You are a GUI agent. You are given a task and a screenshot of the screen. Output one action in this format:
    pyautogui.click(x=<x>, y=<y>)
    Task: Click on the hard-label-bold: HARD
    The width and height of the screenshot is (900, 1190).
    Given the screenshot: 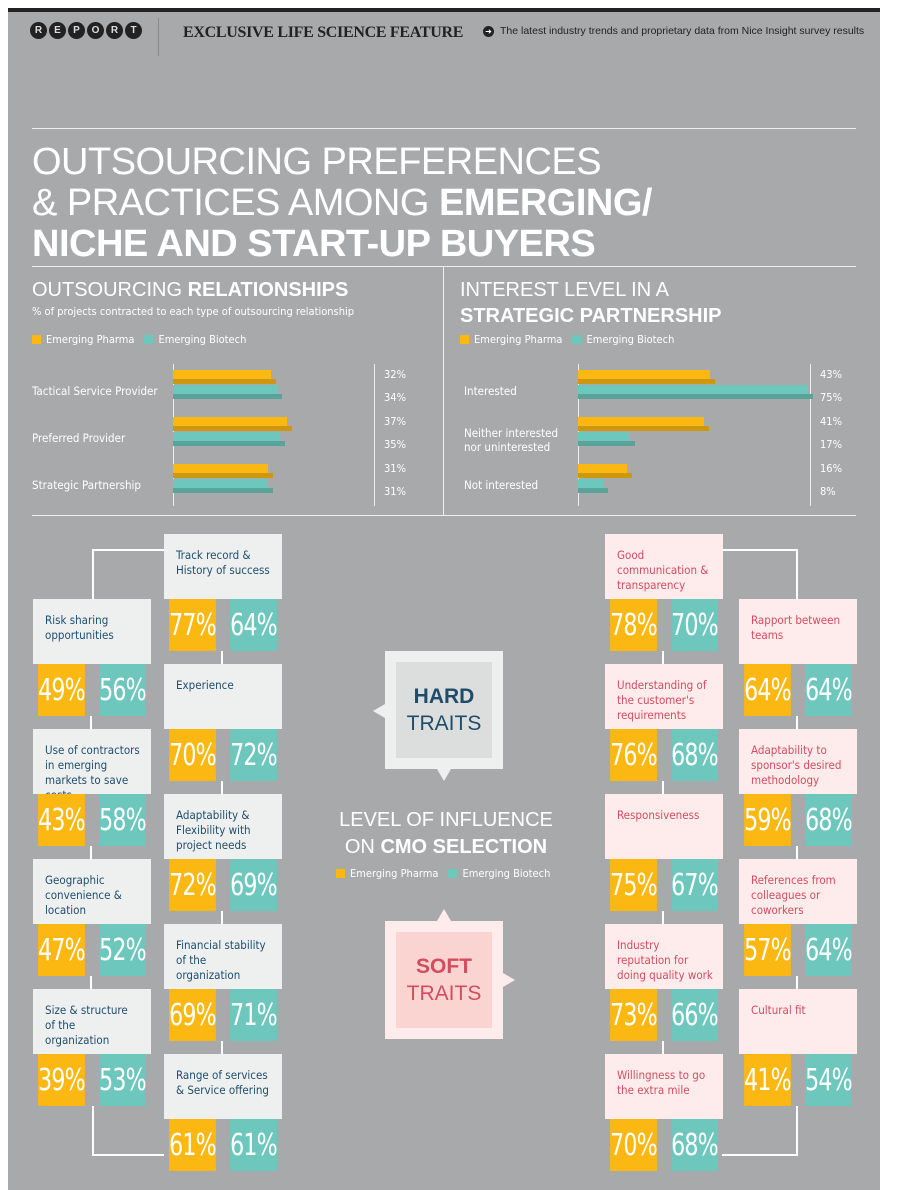 What is the action you would take?
    pyautogui.click(x=444, y=696)
    